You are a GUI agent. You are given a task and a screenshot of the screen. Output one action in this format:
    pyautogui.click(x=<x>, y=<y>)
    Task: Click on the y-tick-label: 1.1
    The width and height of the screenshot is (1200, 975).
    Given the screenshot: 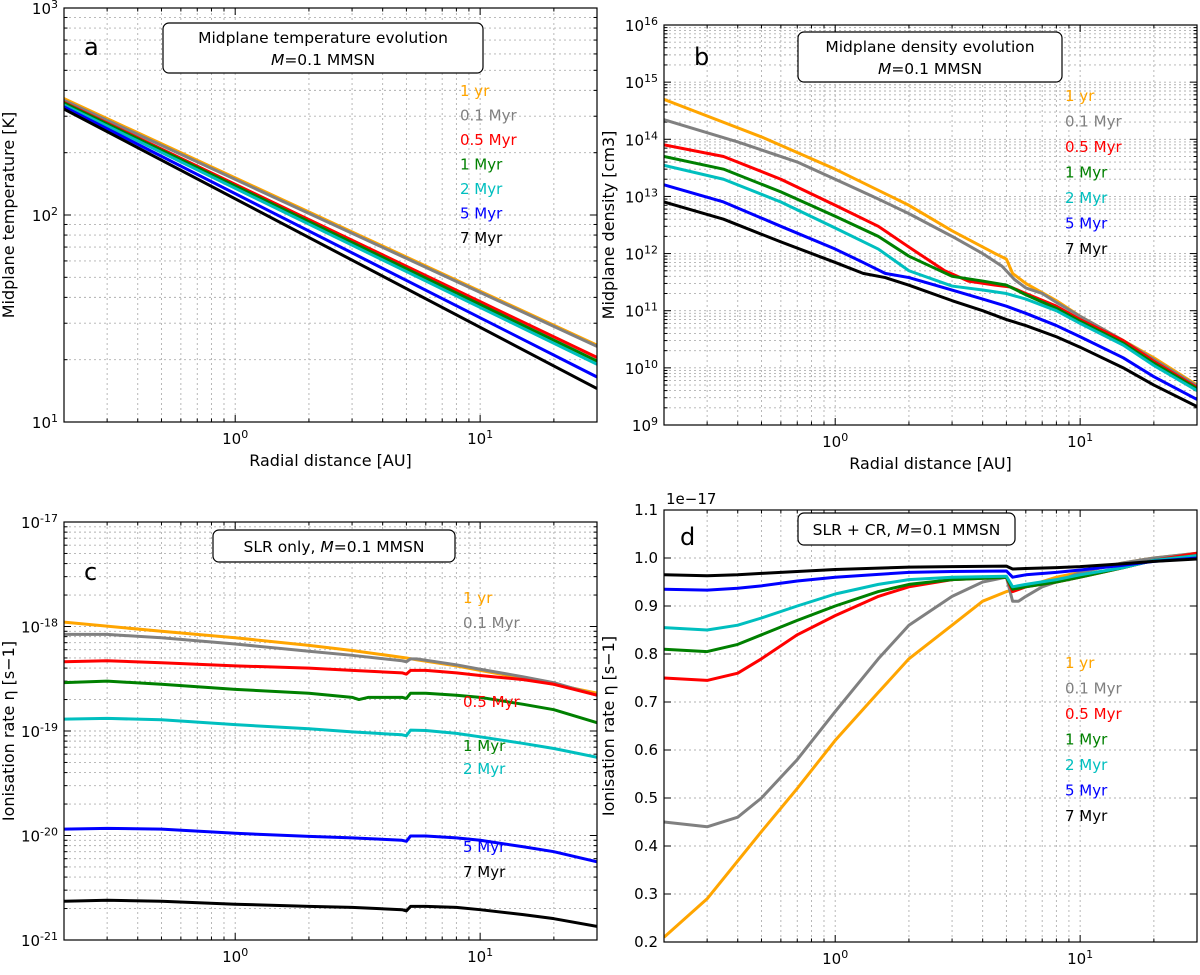 What is the action you would take?
    pyautogui.click(x=646, y=510)
    